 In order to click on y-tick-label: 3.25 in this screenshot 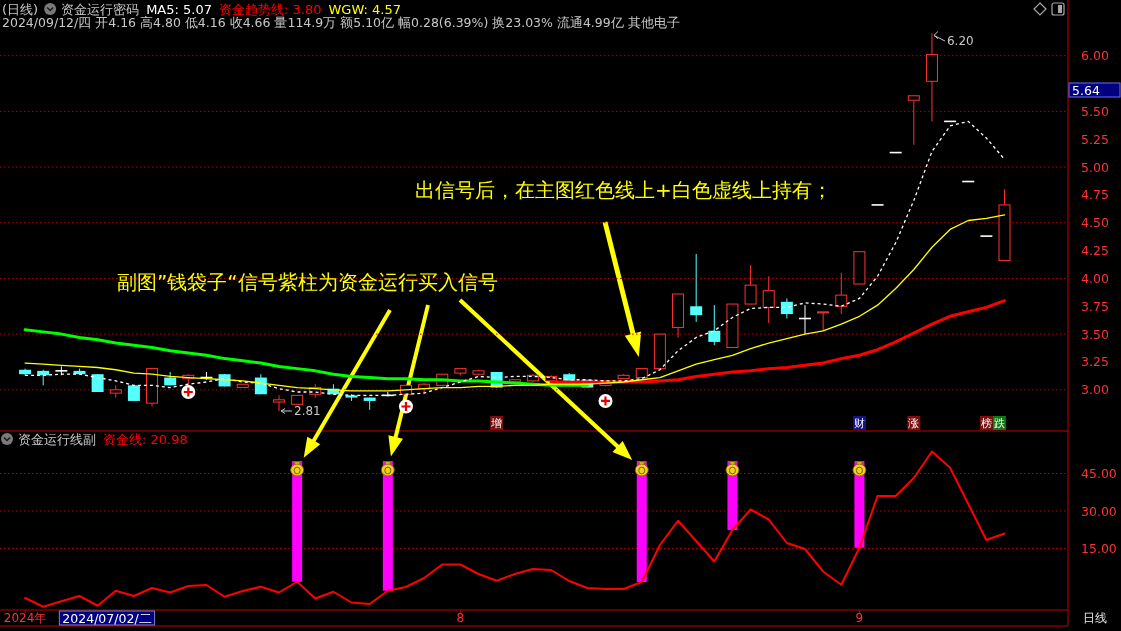, I will do `click(1095, 362)`.